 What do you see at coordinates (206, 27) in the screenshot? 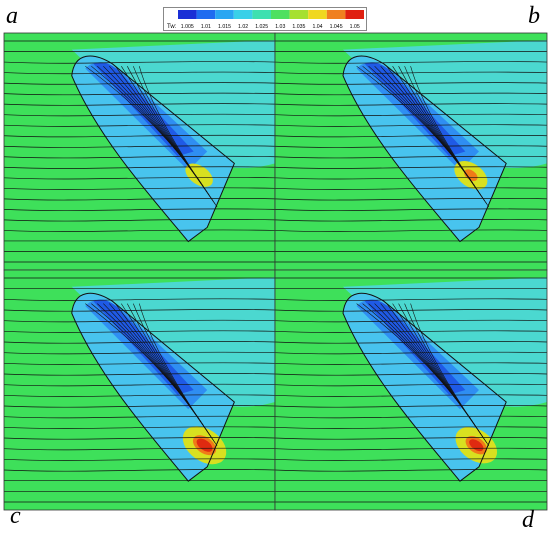
I see `colorbar-tick-label: 1.01` at bounding box center [206, 27].